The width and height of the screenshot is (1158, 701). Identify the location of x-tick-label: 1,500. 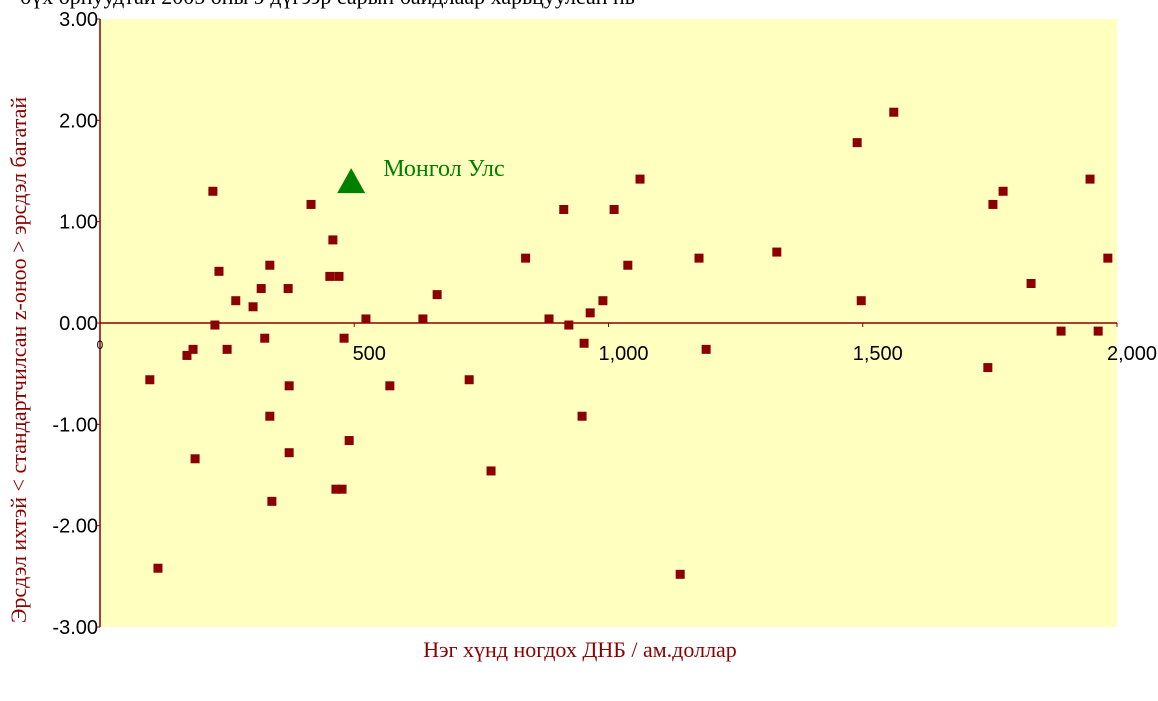
(878, 354).